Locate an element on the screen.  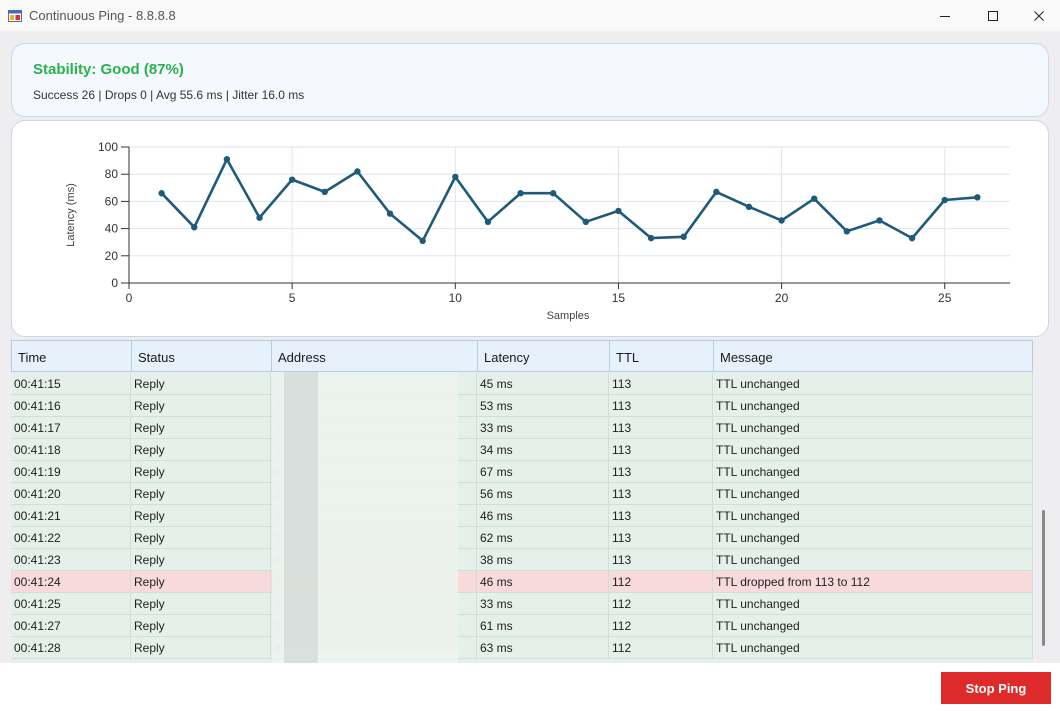
column-header-address: Address is located at coordinates (375, 356).